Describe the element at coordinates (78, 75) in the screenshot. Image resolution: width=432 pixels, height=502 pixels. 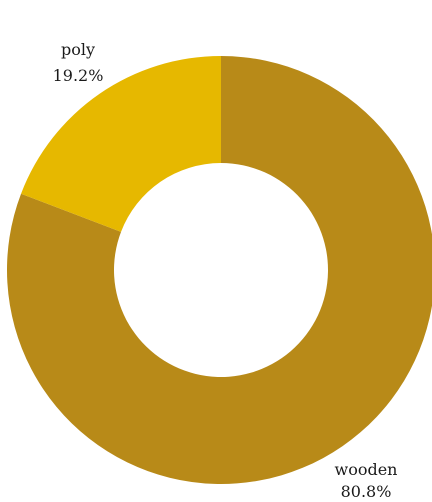
I see `slice-percent-poly: 19.2%` at that location.